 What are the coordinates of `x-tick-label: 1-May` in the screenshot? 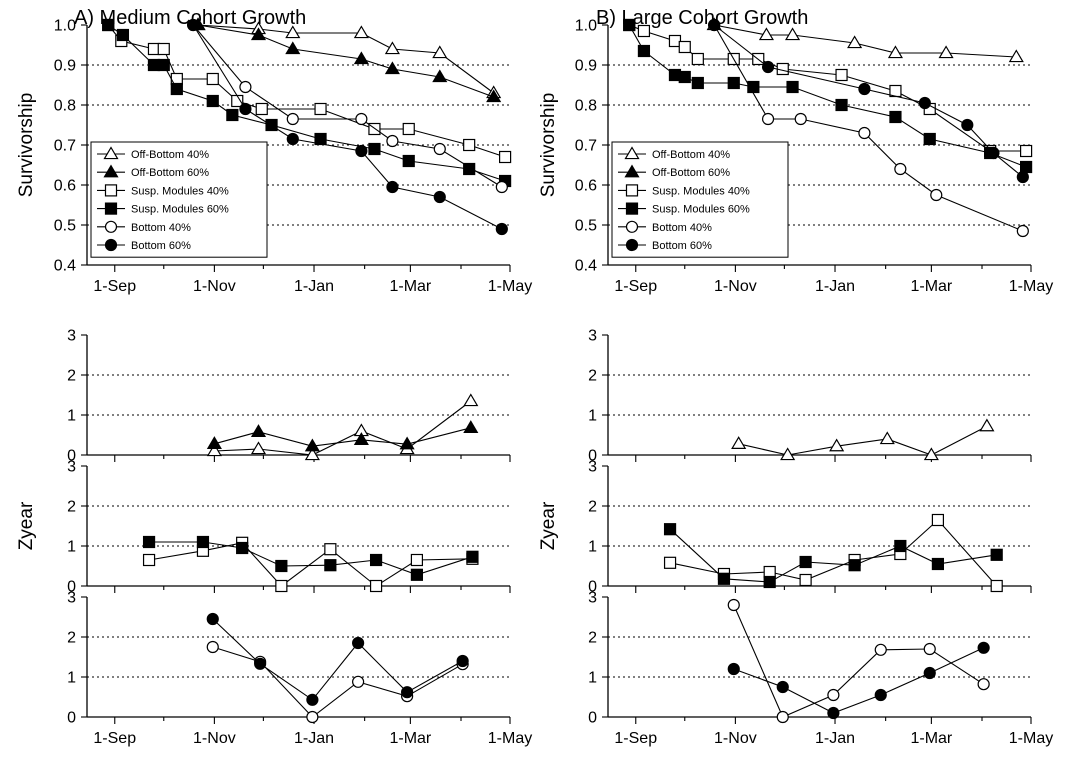 It's located at (510, 286).